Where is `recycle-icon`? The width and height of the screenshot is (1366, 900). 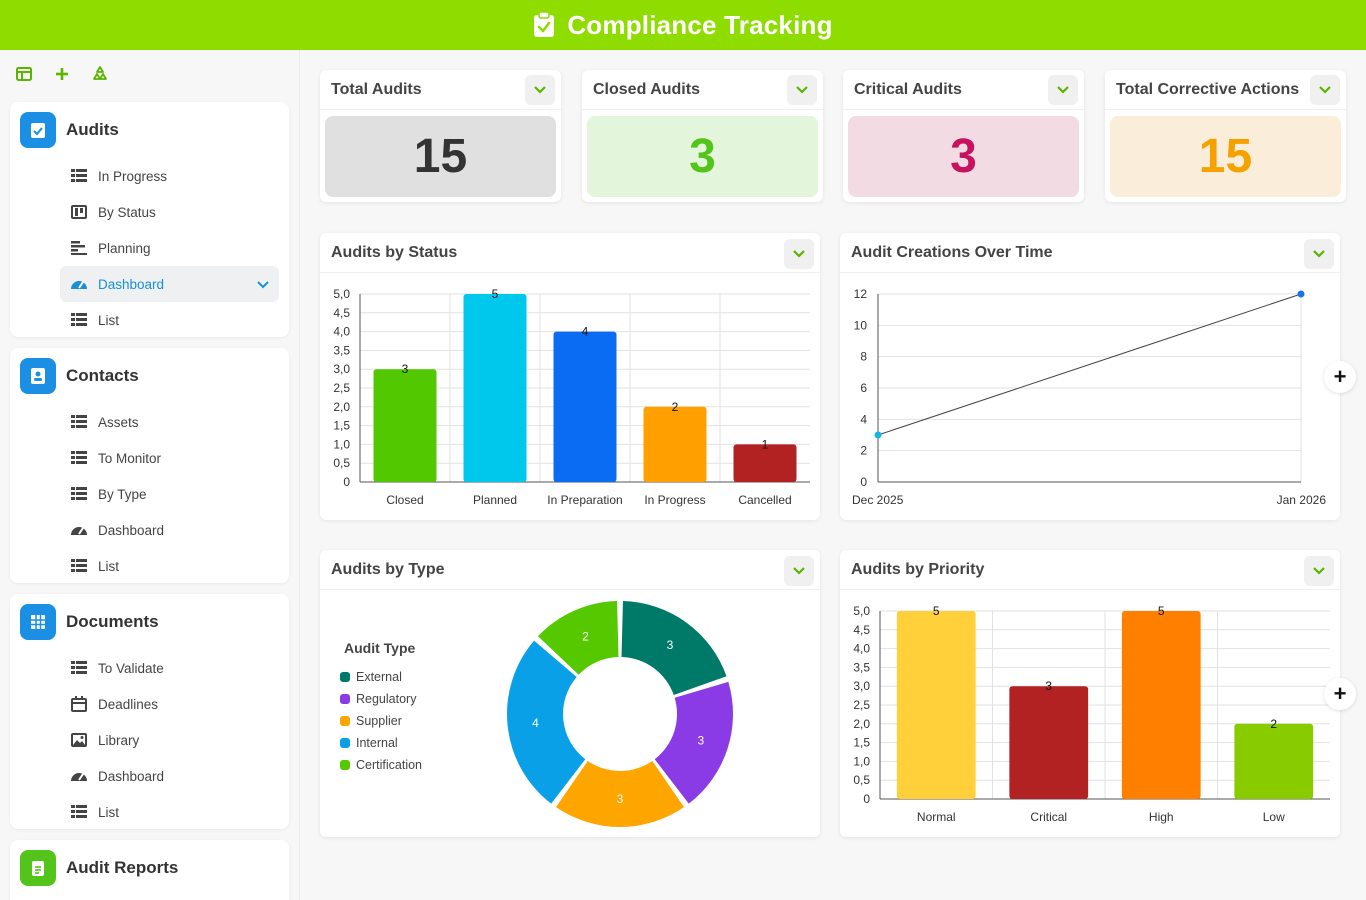 recycle-icon is located at coordinates (100, 74).